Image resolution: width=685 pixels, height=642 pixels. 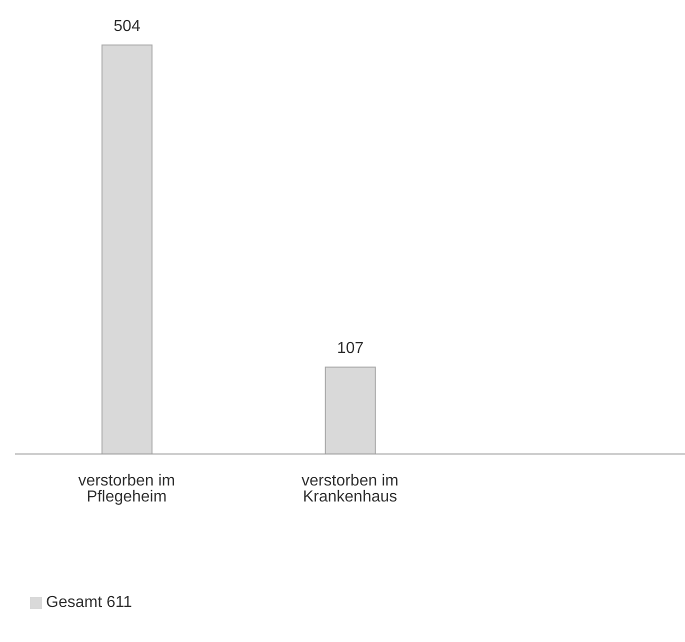 I want to click on x-tick-label: verstorben im Pflegeheim, so click(x=127, y=489).